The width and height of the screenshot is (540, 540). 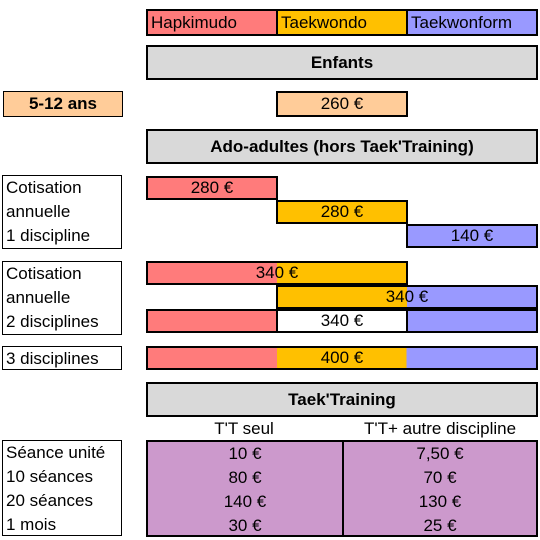 I want to click on label-line: 2 disciplines, so click(x=52, y=321).